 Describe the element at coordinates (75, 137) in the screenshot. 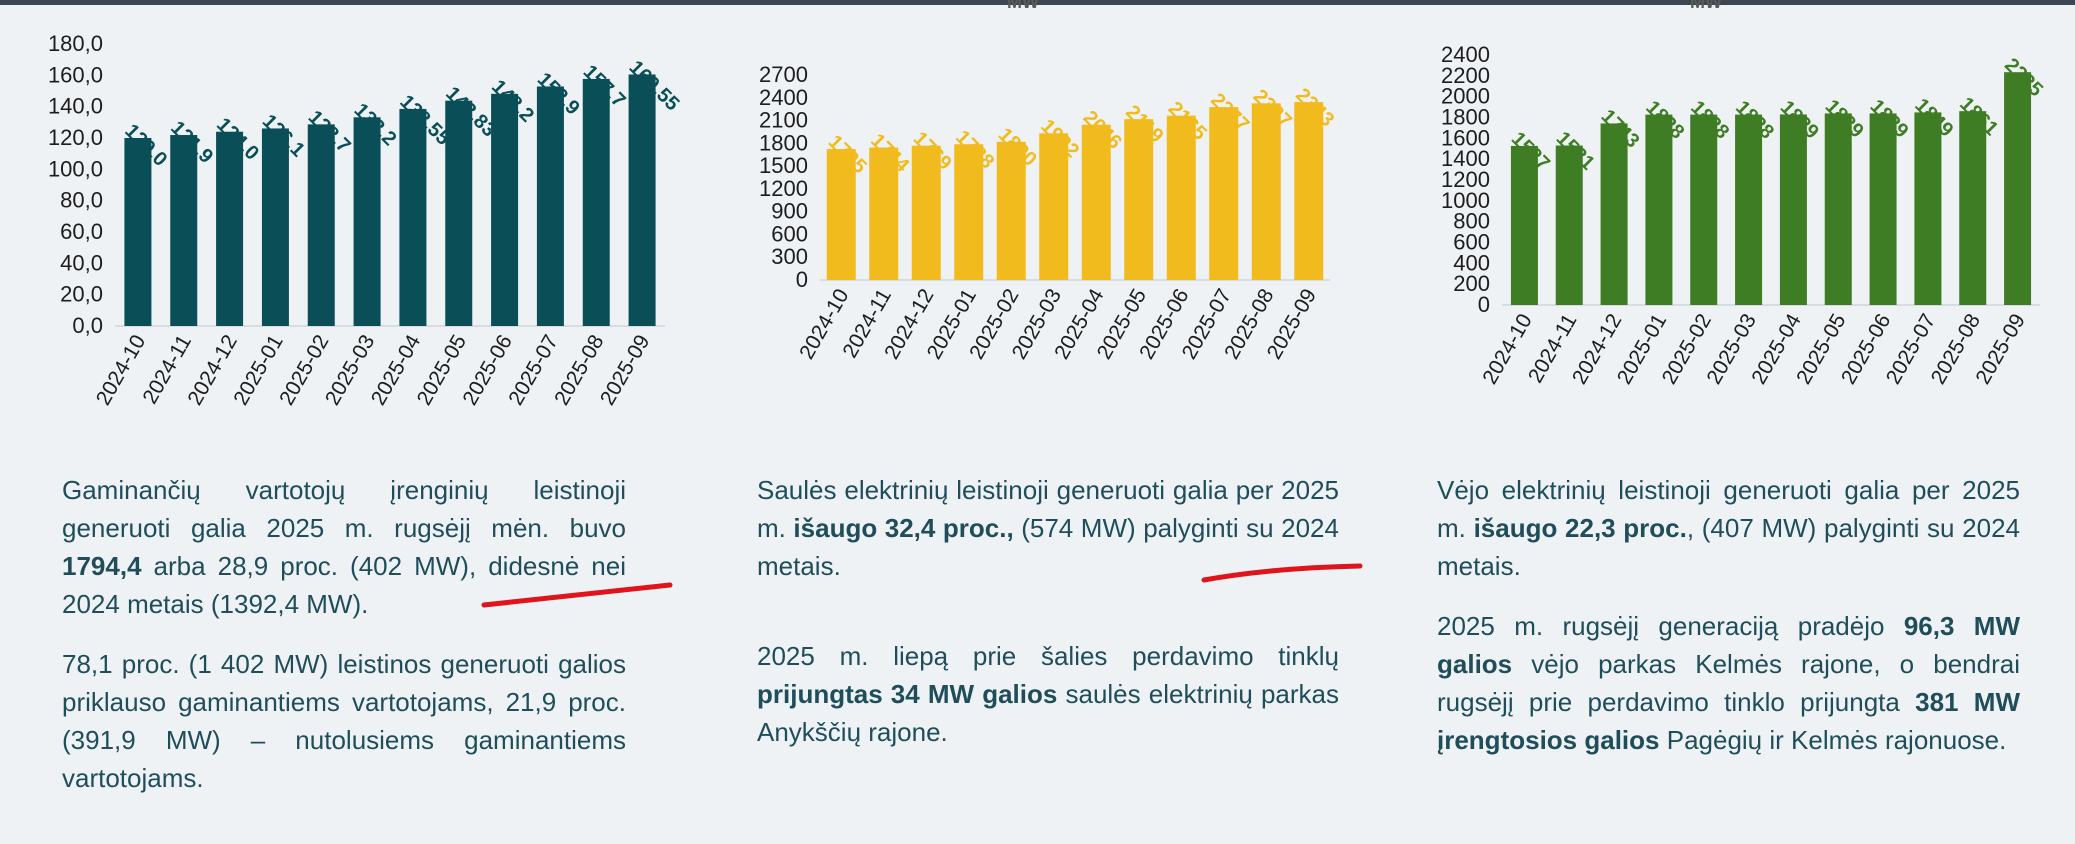

I see `y-tick-label: 120,0` at that location.